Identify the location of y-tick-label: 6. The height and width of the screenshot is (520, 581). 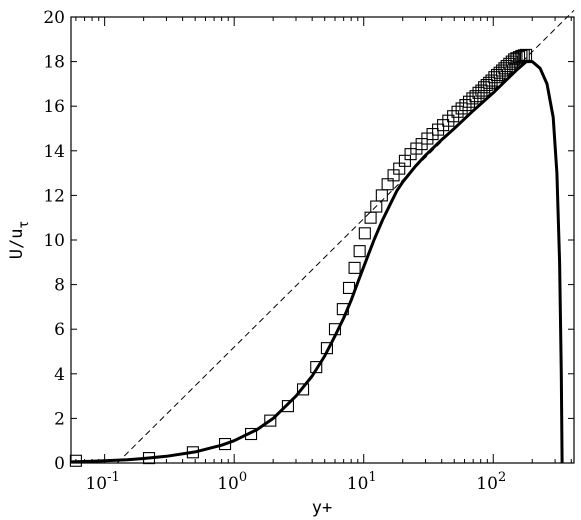
(59, 330).